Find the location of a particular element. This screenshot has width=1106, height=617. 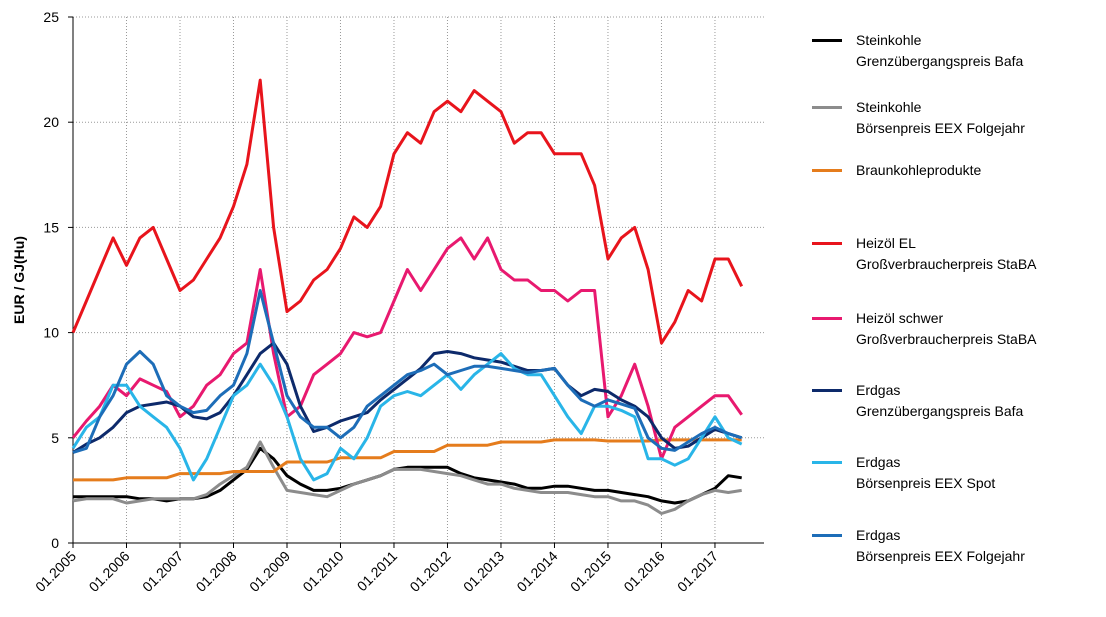

x-tick-label: 01.2006 is located at coordinates (109, 571).